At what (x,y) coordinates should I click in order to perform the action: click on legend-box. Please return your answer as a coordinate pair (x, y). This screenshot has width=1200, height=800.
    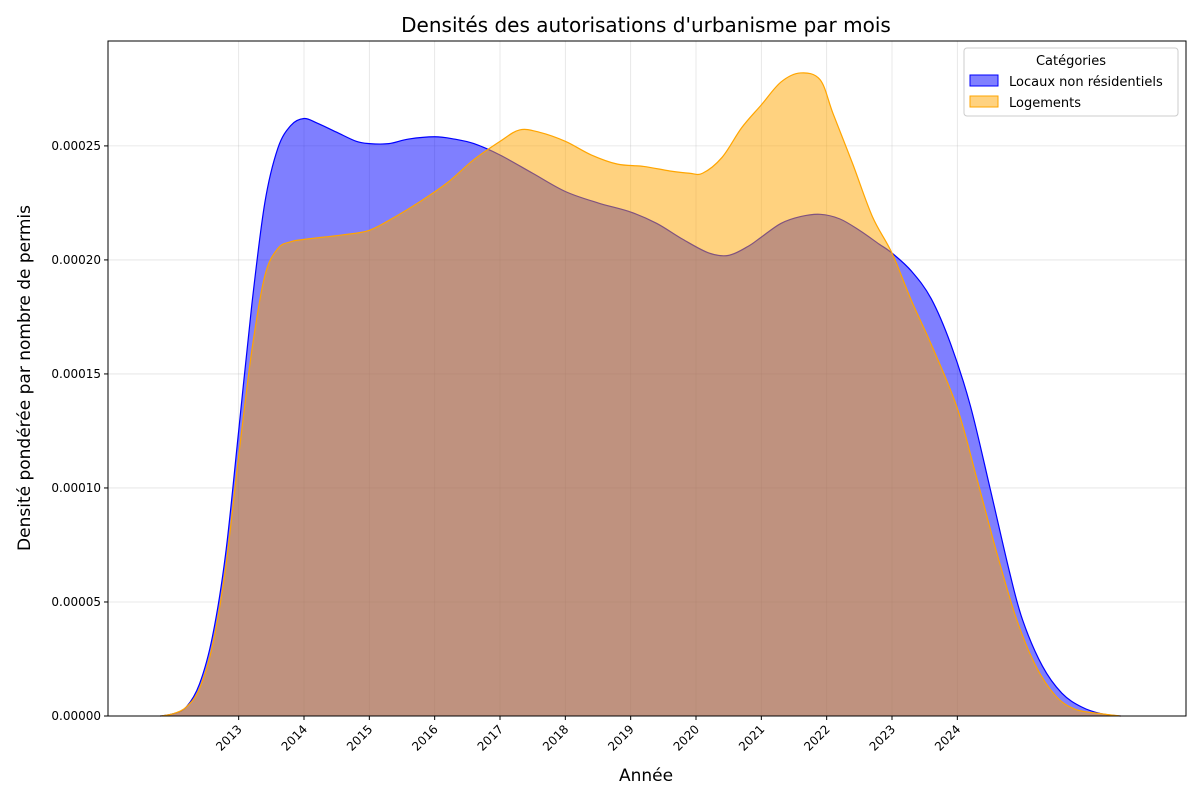
    Looking at the image, I should click on (1071, 82).